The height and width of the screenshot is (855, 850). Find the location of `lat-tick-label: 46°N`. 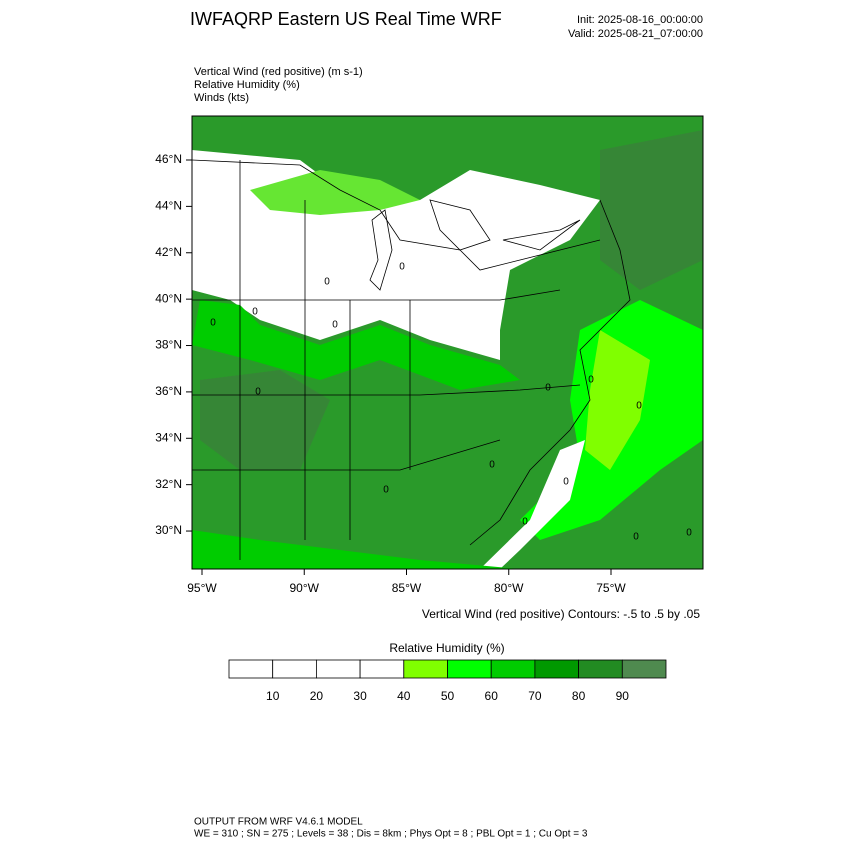

lat-tick-label: 46°N is located at coordinates (168, 159).